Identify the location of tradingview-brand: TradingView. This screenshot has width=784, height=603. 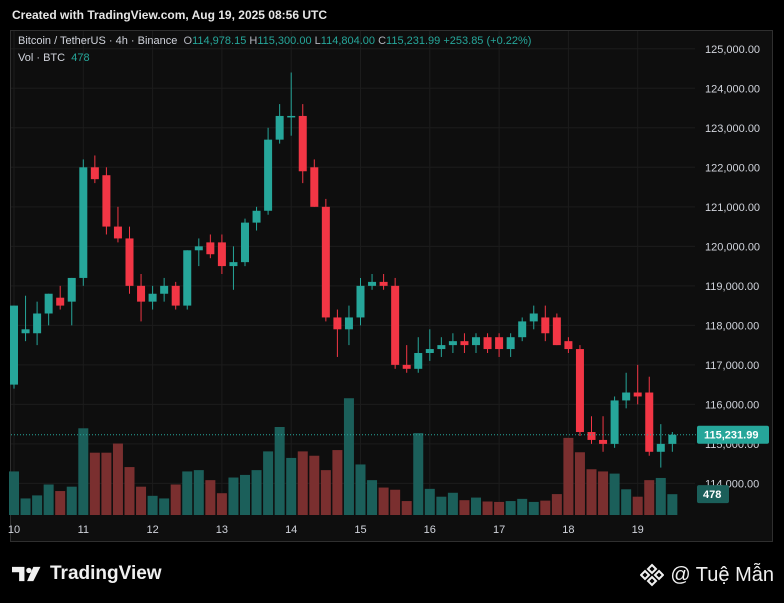
(87, 574).